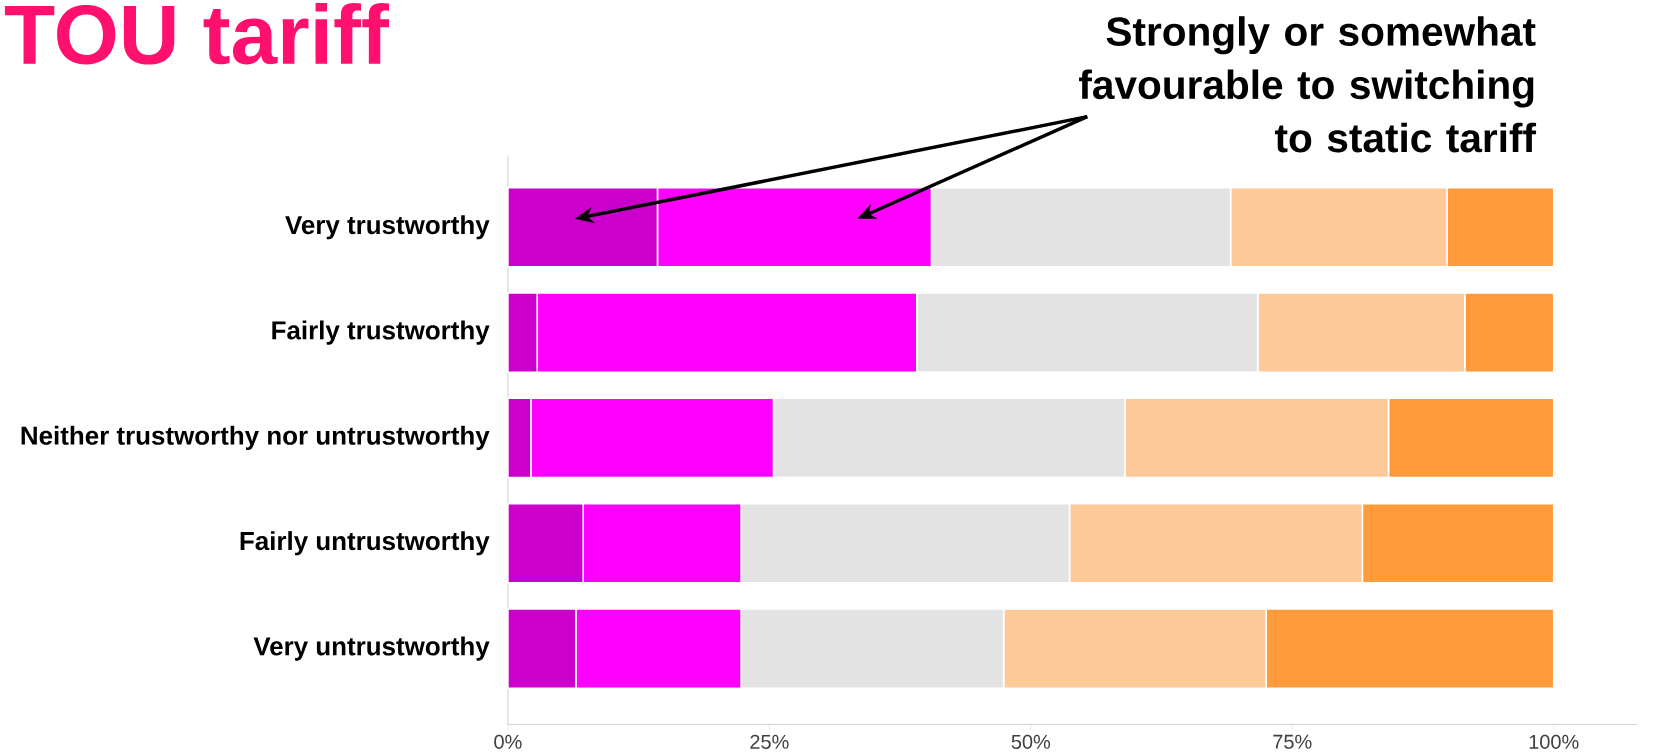 The image size is (1661, 753). Describe the element at coordinates (1554, 741) in the screenshot. I see `x-tick-label: 100%` at that location.